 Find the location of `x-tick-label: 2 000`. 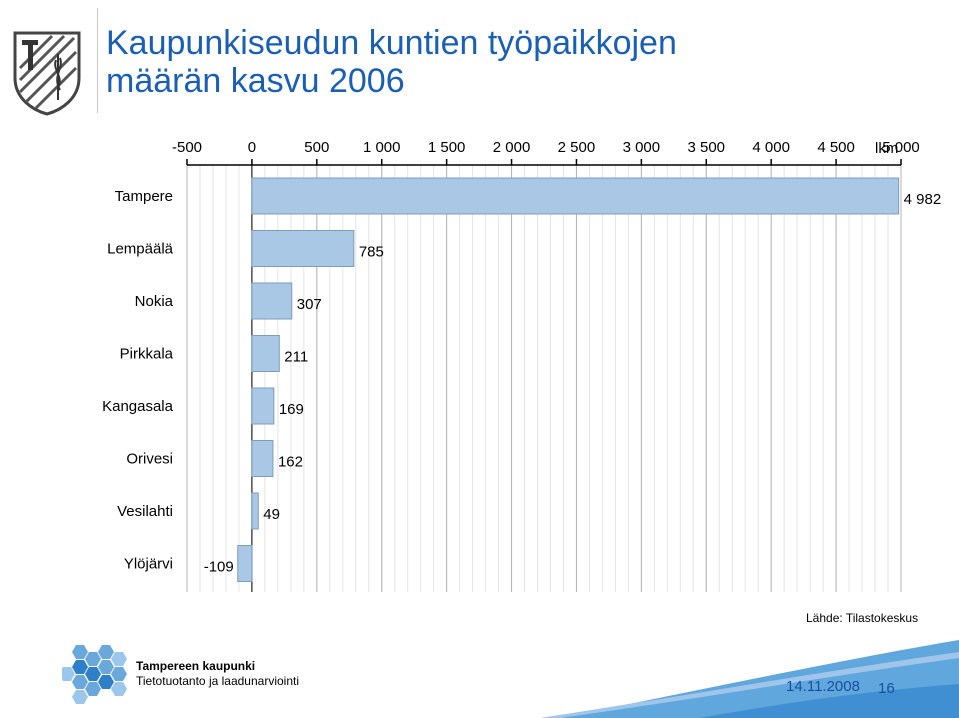

x-tick-label: 2 000 is located at coordinates (512, 147).